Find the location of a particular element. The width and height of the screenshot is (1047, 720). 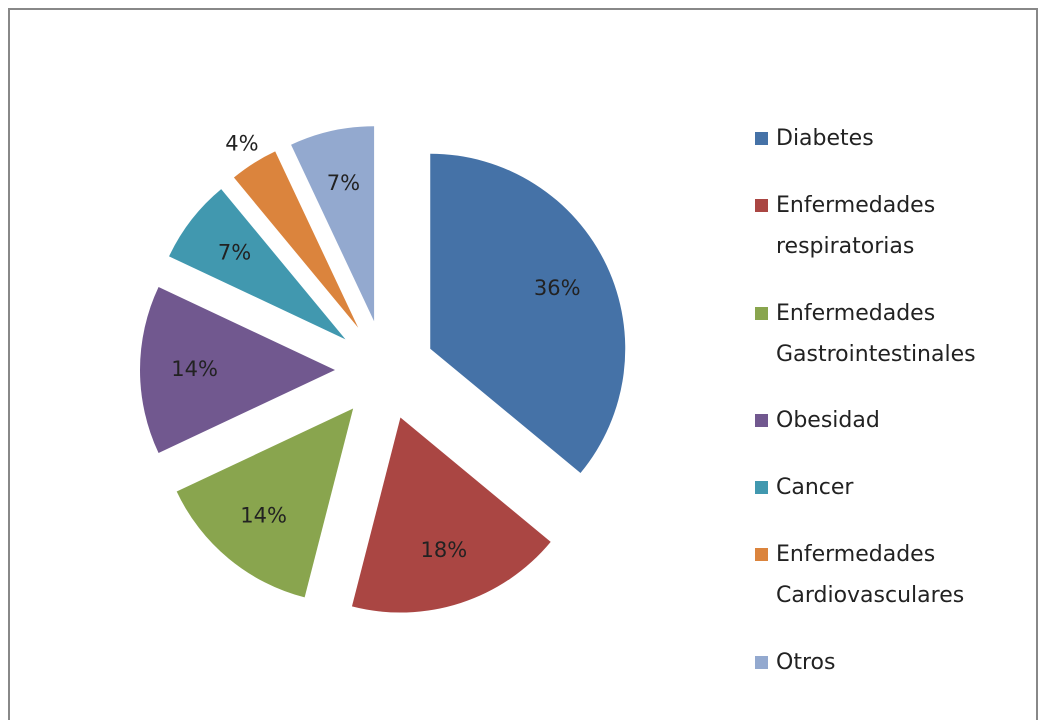

data-label: 18% is located at coordinates (443, 550).